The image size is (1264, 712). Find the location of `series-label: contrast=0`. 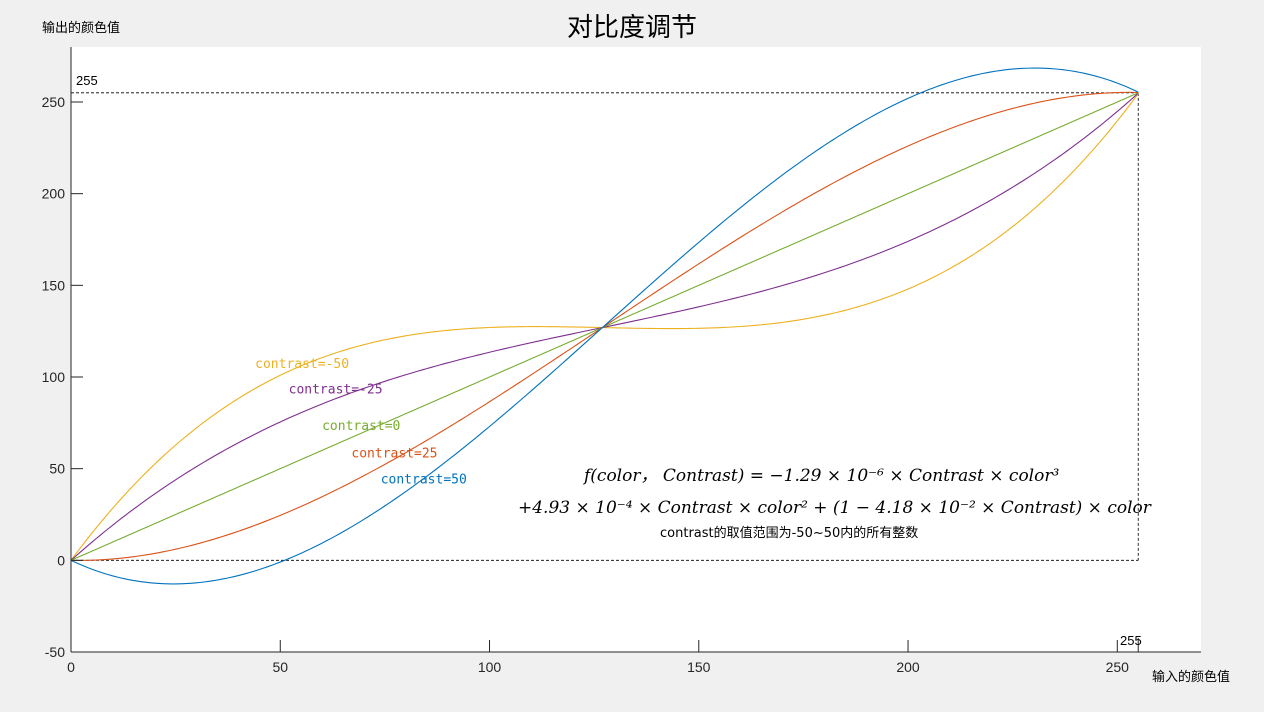

series-label: contrast=0 is located at coordinates (361, 426).